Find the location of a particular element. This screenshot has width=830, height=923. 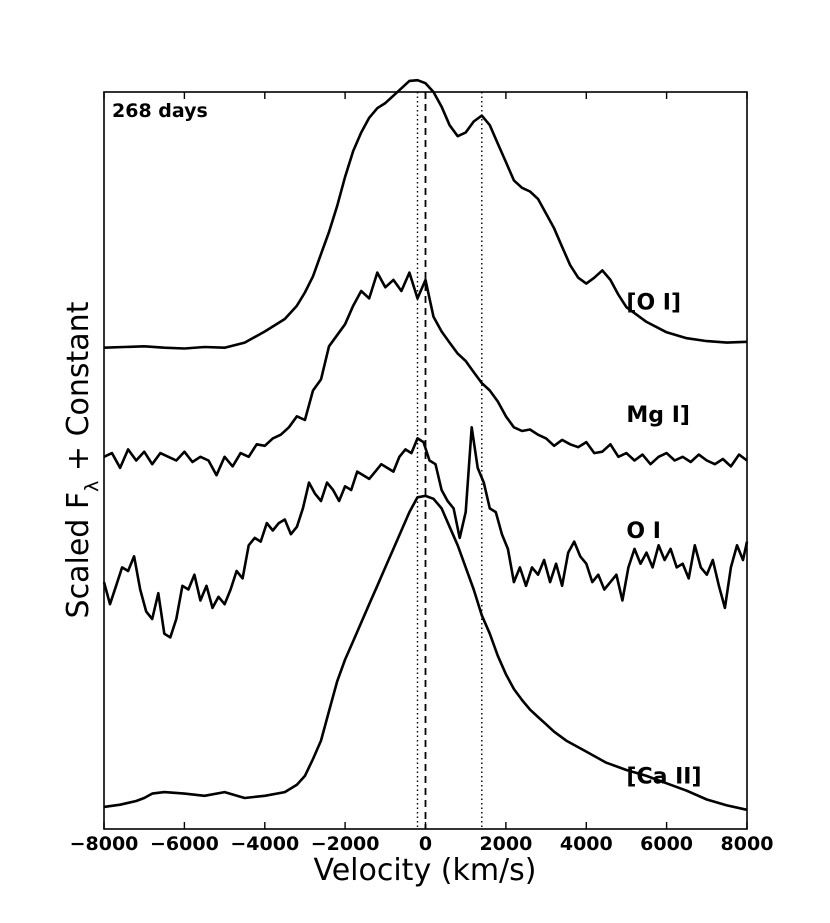

x-tick-label: −4000 is located at coordinates (264, 844).